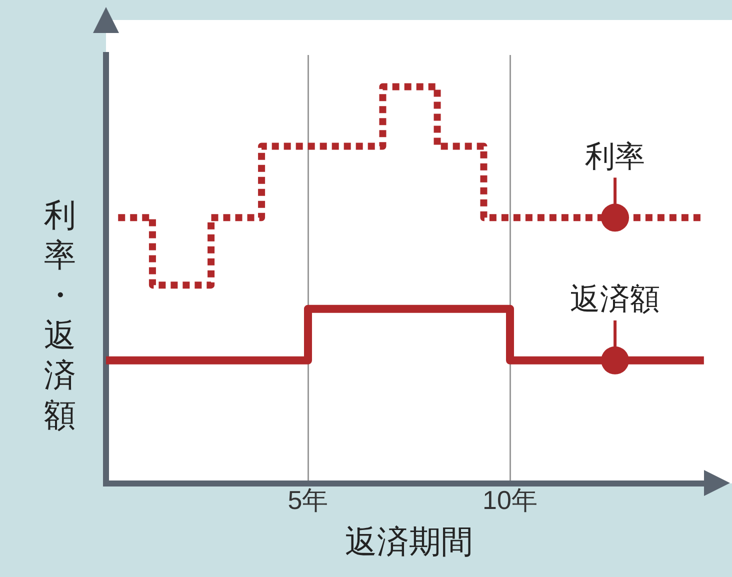  Describe the element at coordinates (308, 500) in the screenshot. I see `x-tick-label: 5年` at that location.